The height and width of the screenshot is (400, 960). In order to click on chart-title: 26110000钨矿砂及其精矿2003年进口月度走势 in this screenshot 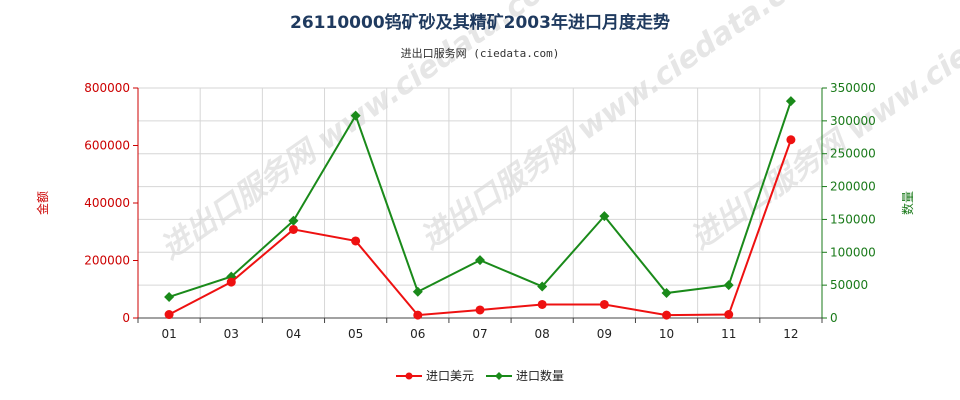, I will do `click(480, 22)`.